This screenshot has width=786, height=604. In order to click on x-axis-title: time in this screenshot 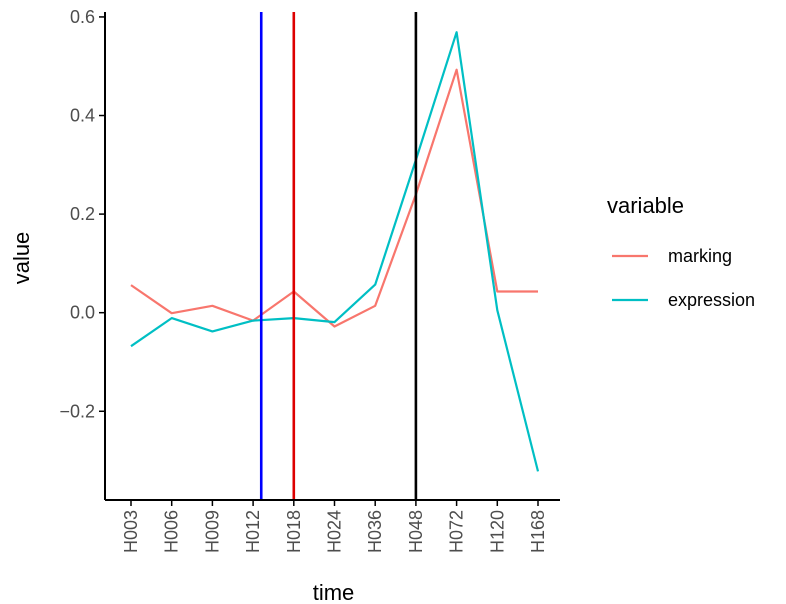, I will do `click(334, 592)`.